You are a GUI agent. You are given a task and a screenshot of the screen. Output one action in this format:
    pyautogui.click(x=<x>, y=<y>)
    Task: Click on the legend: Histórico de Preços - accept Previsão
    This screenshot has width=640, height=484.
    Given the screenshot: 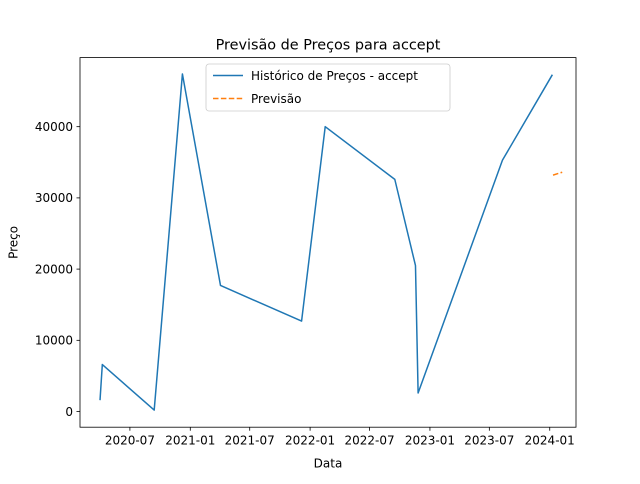 What is the action you would take?
    pyautogui.click(x=328, y=87)
    